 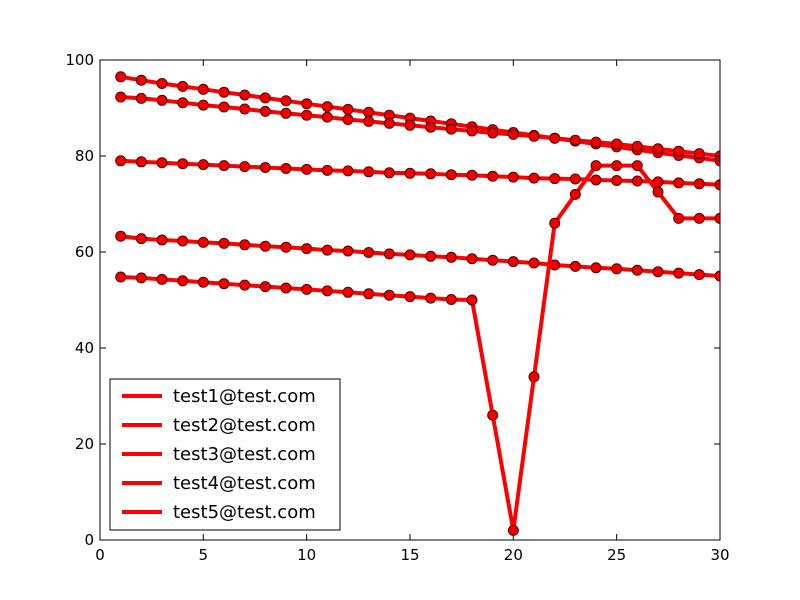 What do you see at coordinates (244, 396) in the screenshot?
I see `legend-label: test1@test.com` at bounding box center [244, 396].